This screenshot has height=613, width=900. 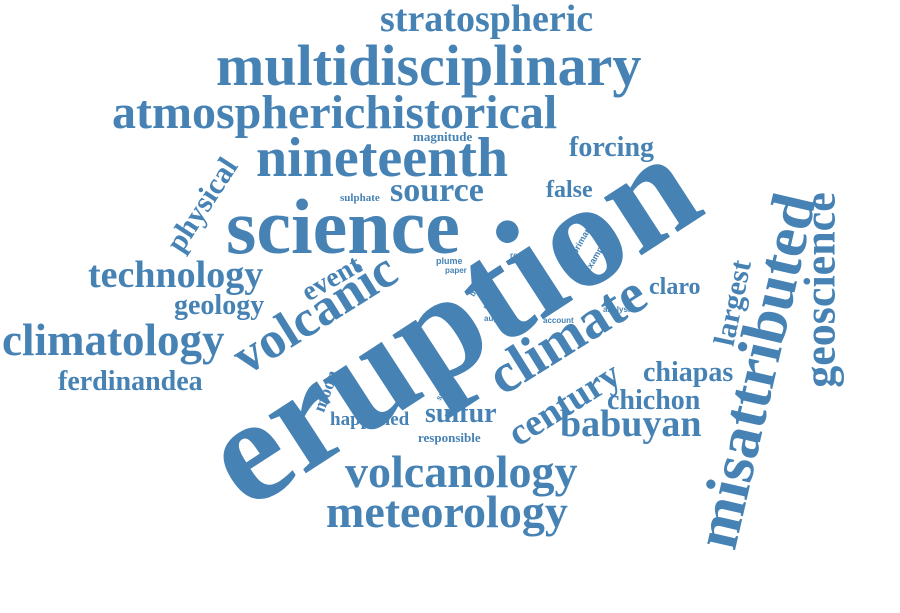 What do you see at coordinates (619, 309) in the screenshot?
I see `word-analysis: analysis` at bounding box center [619, 309].